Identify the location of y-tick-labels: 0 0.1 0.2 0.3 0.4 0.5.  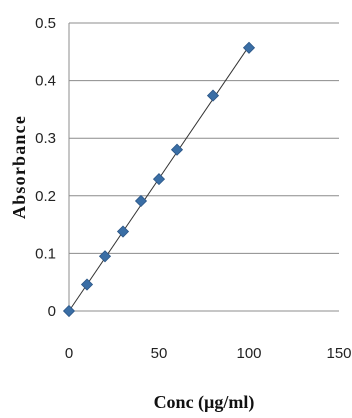
(45, 167).